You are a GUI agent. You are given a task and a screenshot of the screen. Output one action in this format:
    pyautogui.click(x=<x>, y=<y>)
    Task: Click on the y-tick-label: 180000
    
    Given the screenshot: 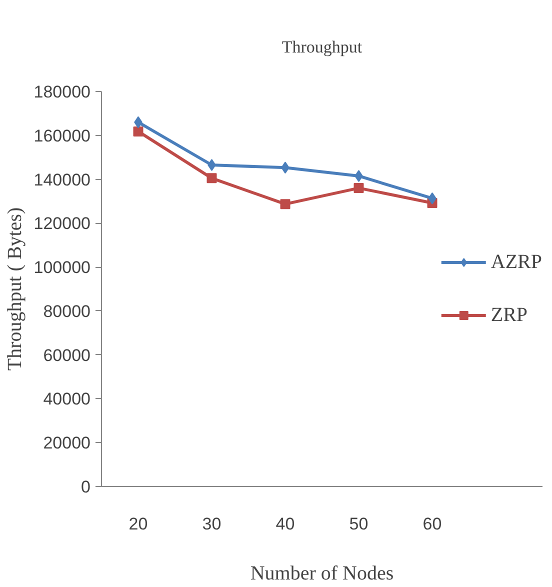 What is the action you would take?
    pyautogui.click(x=62, y=92)
    